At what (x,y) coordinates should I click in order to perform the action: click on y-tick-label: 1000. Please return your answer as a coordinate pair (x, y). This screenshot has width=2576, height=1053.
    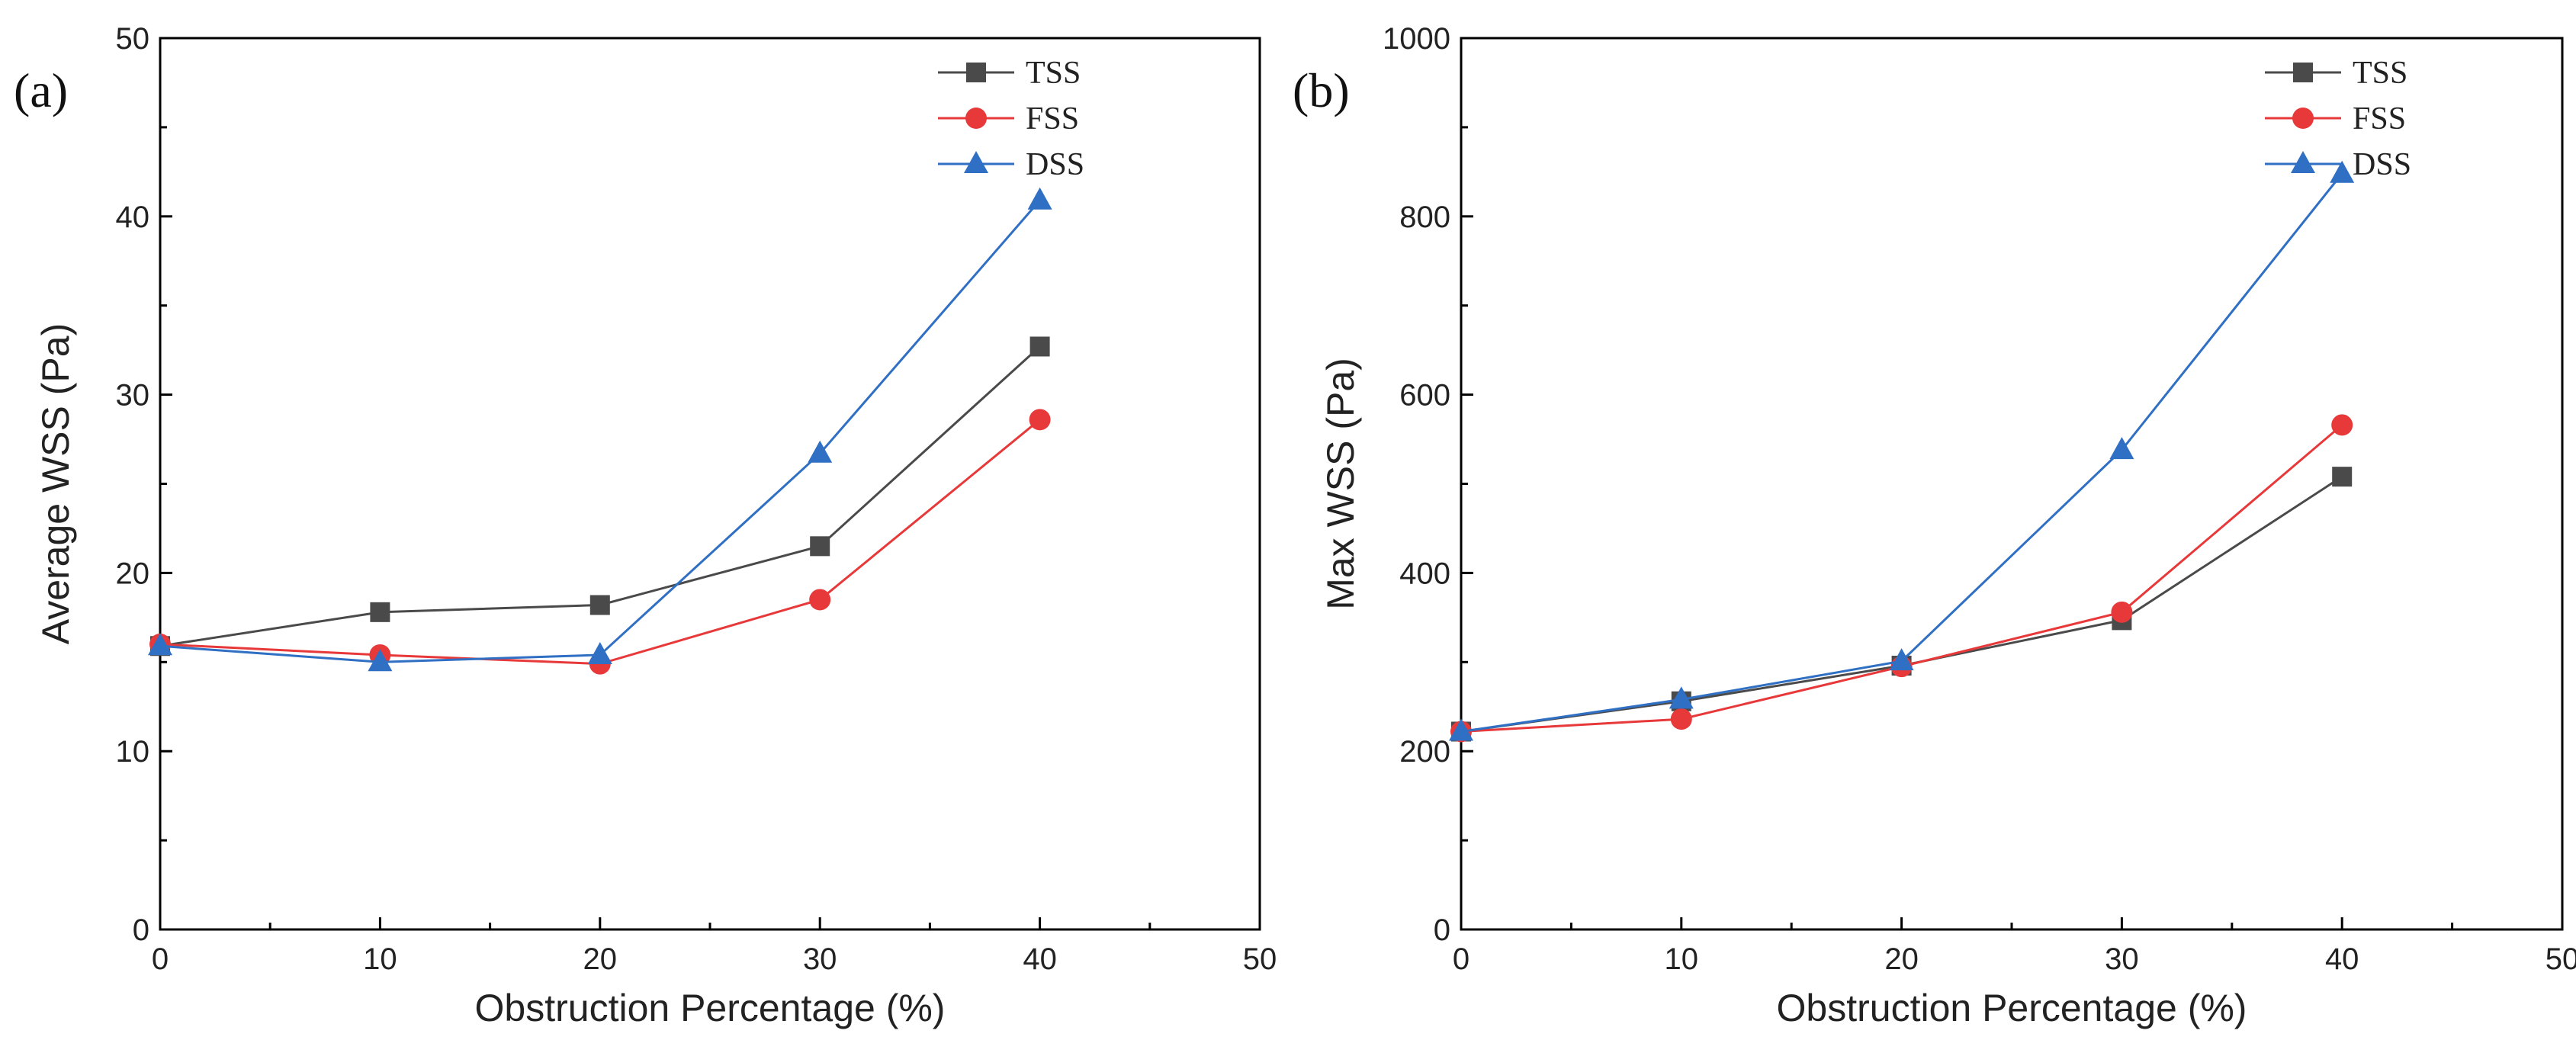
    Looking at the image, I should click on (1416, 39).